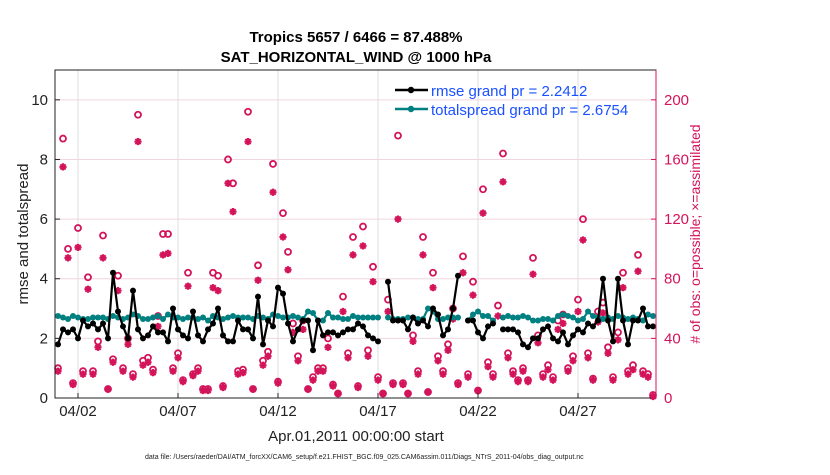 The image size is (830, 475). I want to click on x-tick-label: 04/27, so click(578, 411).